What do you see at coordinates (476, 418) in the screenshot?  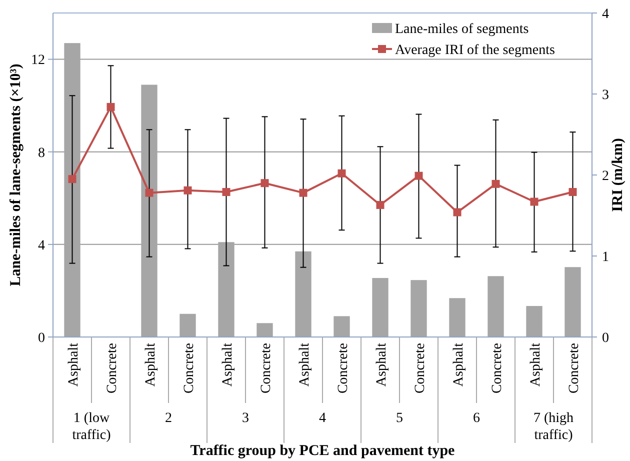 I see `text: 6` at bounding box center [476, 418].